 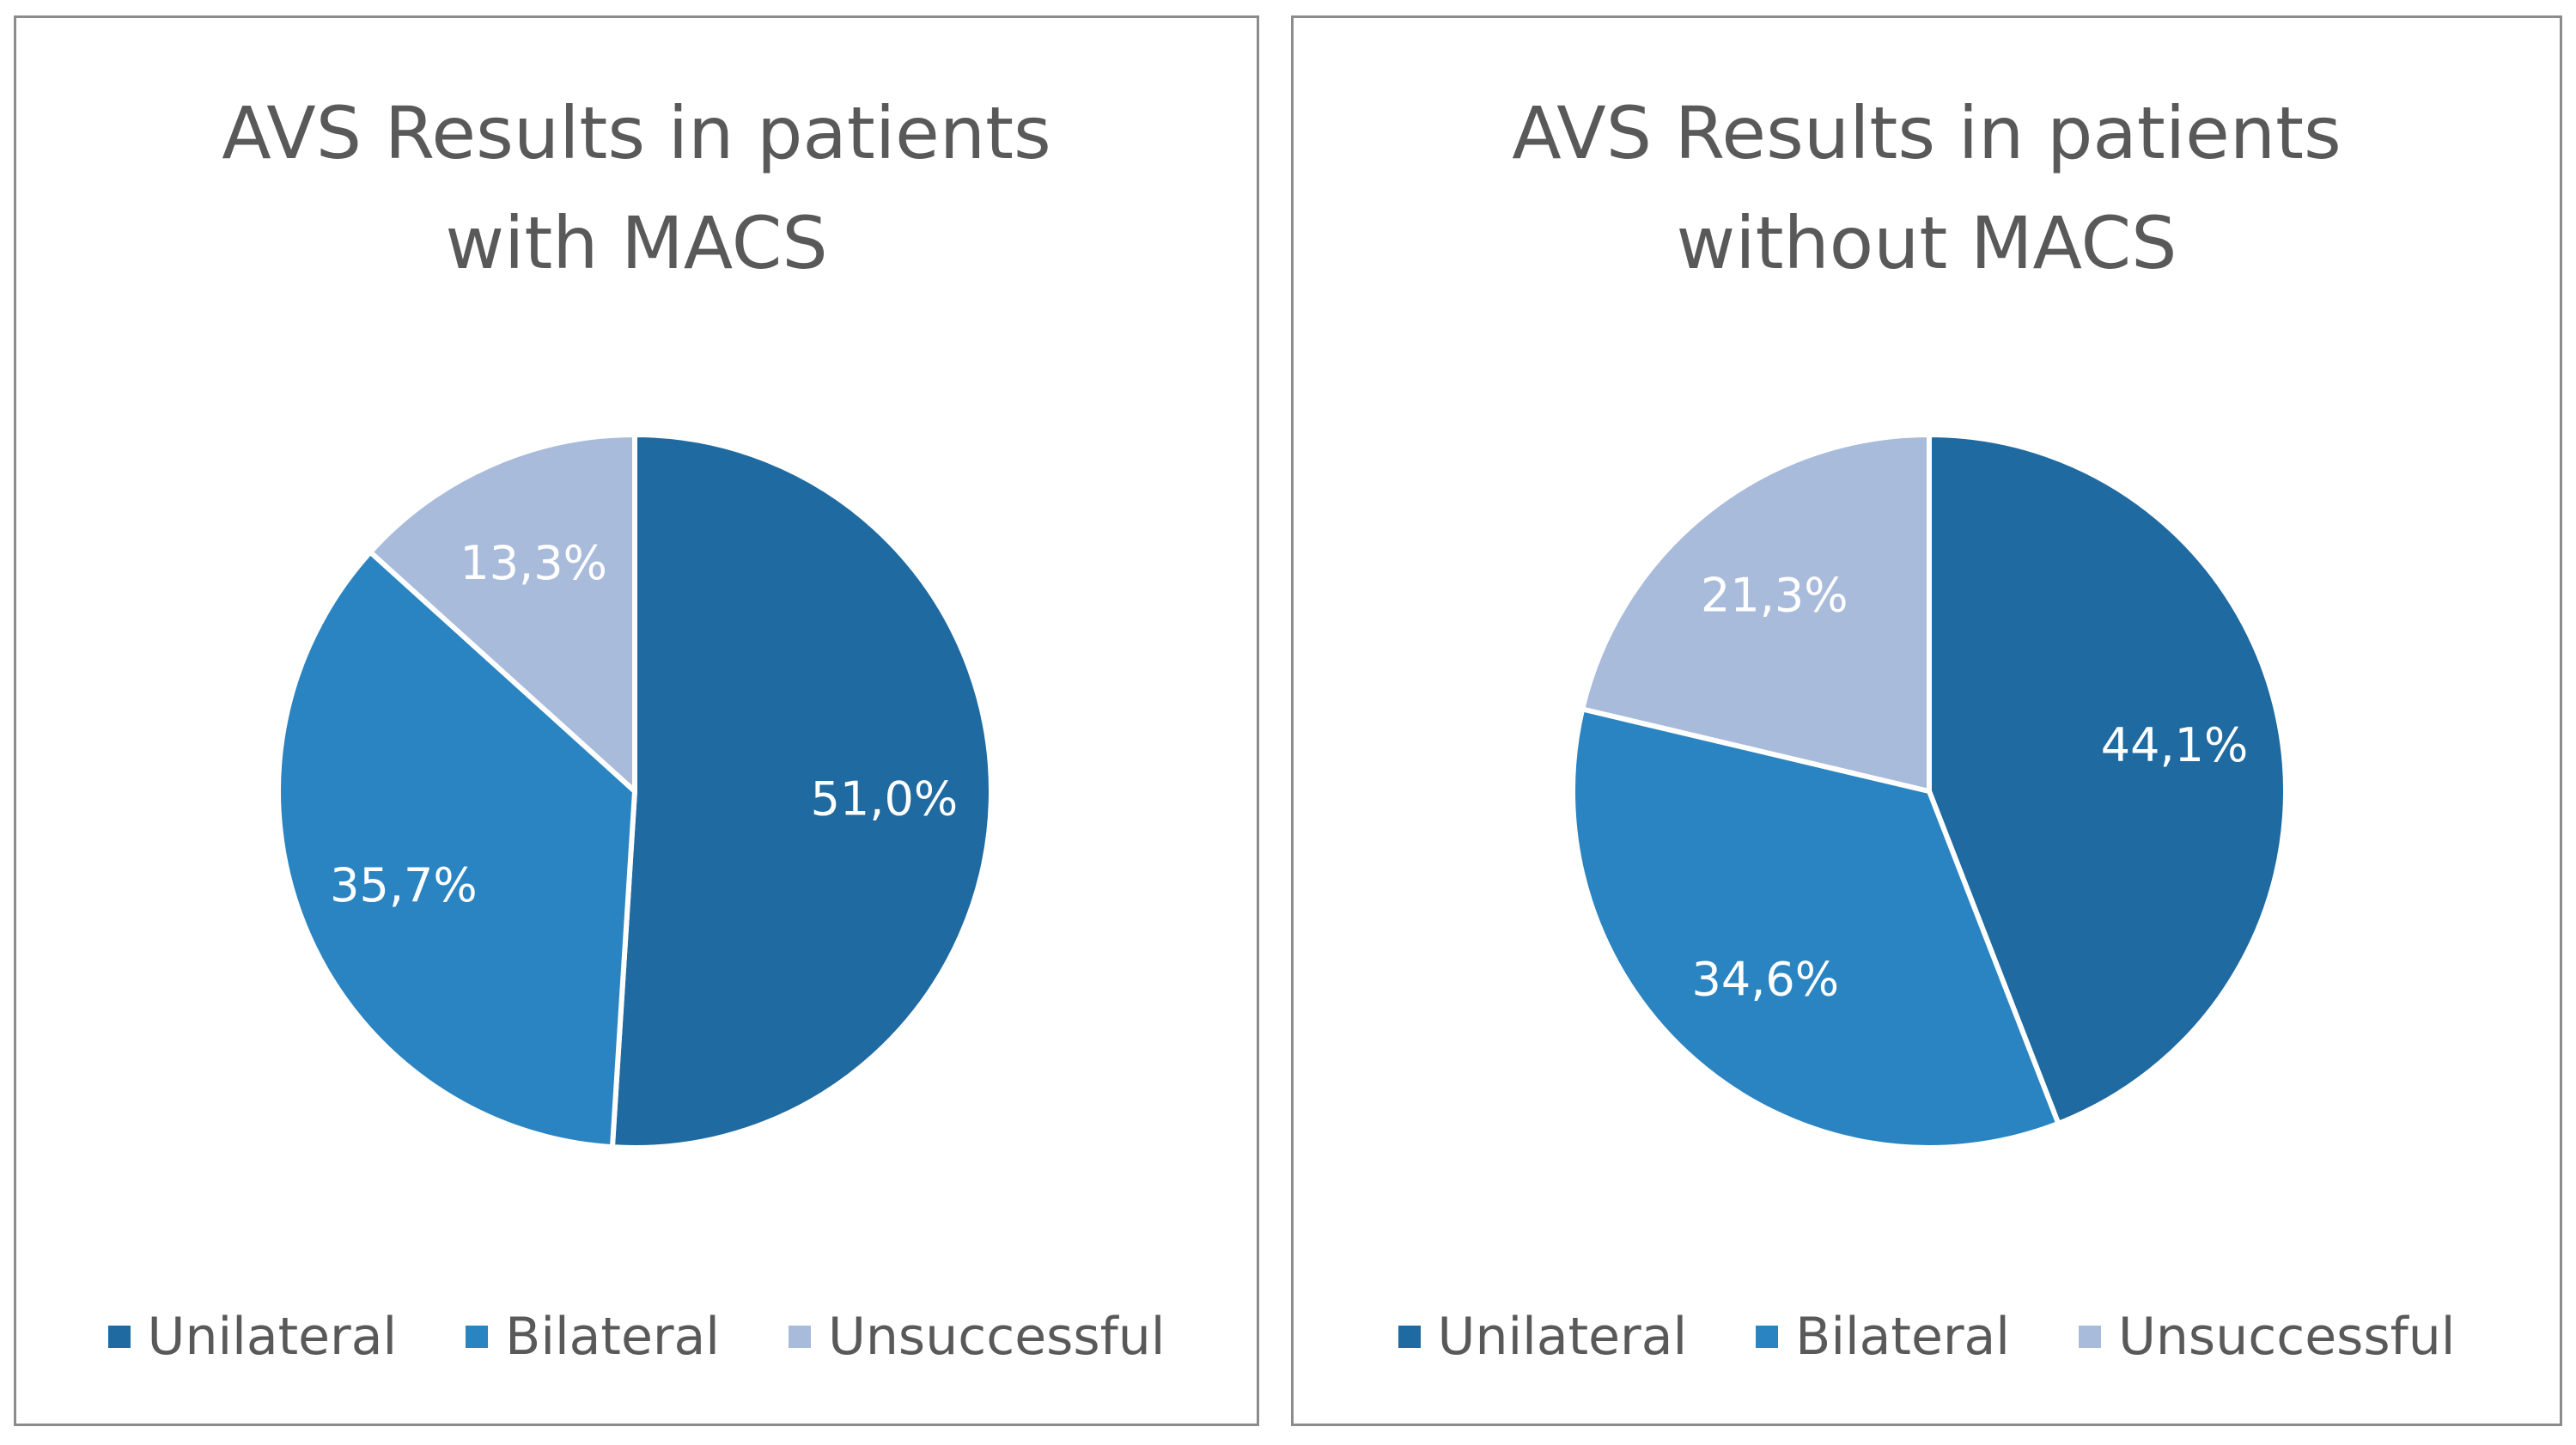 What do you see at coordinates (885, 799) in the screenshot?
I see `data-label-unilateral: 51,0%` at bounding box center [885, 799].